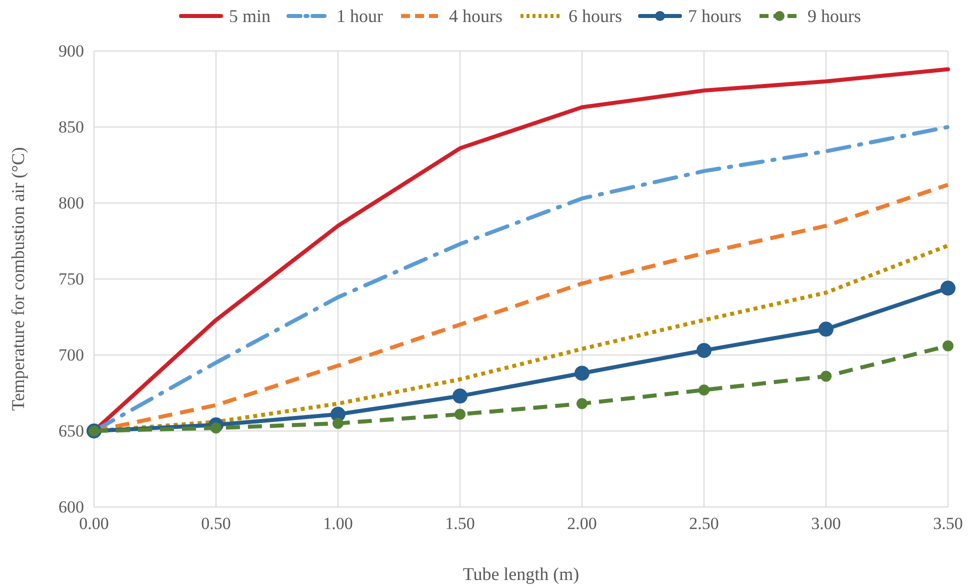  What do you see at coordinates (338, 524) in the screenshot?
I see `x-tick-label: 1.00` at bounding box center [338, 524].